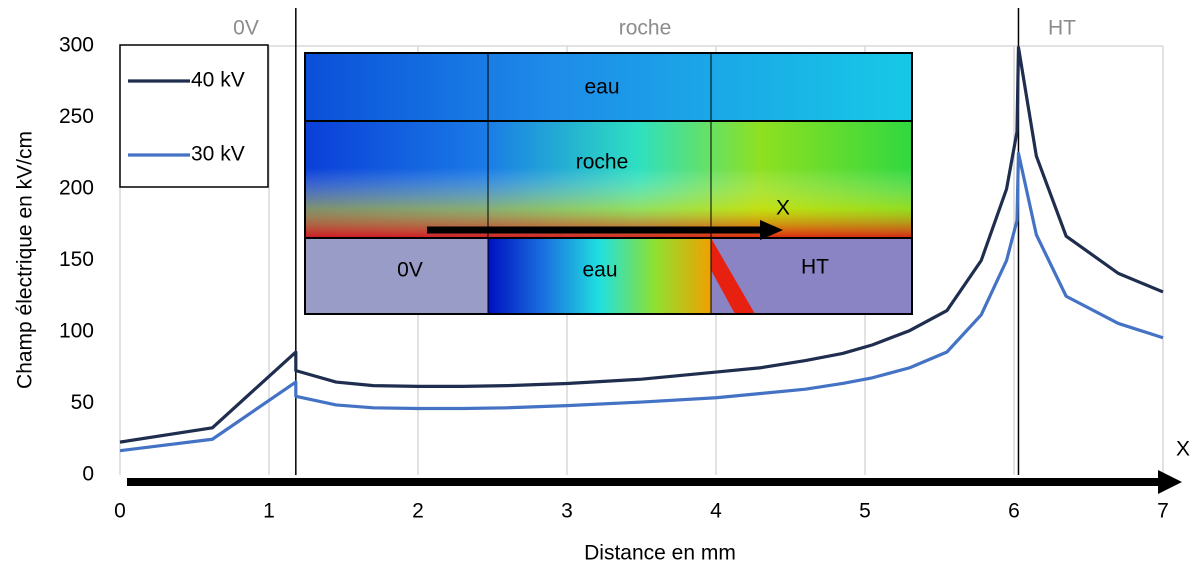 The height and width of the screenshot is (570, 1198). What do you see at coordinates (76, 45) in the screenshot?
I see `y-tick-label: 300` at bounding box center [76, 45].